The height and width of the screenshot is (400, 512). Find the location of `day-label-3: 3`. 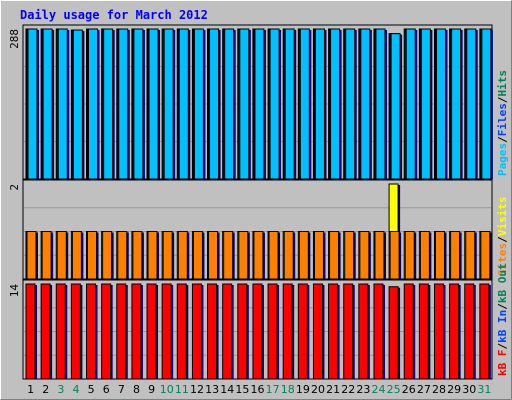

day-label-3: 3 is located at coordinates (60, 389).